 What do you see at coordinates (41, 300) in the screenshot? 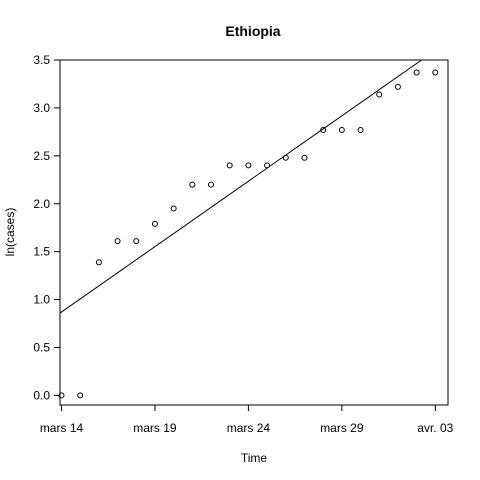
I see `y-tick-label: 1.0` at bounding box center [41, 300].